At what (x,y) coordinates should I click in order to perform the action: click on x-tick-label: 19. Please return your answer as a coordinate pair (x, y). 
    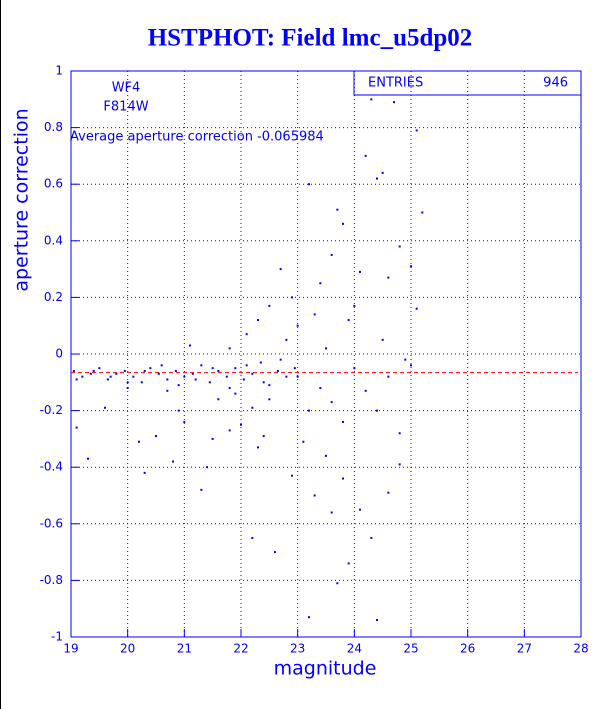
    Looking at the image, I should click on (70, 649).